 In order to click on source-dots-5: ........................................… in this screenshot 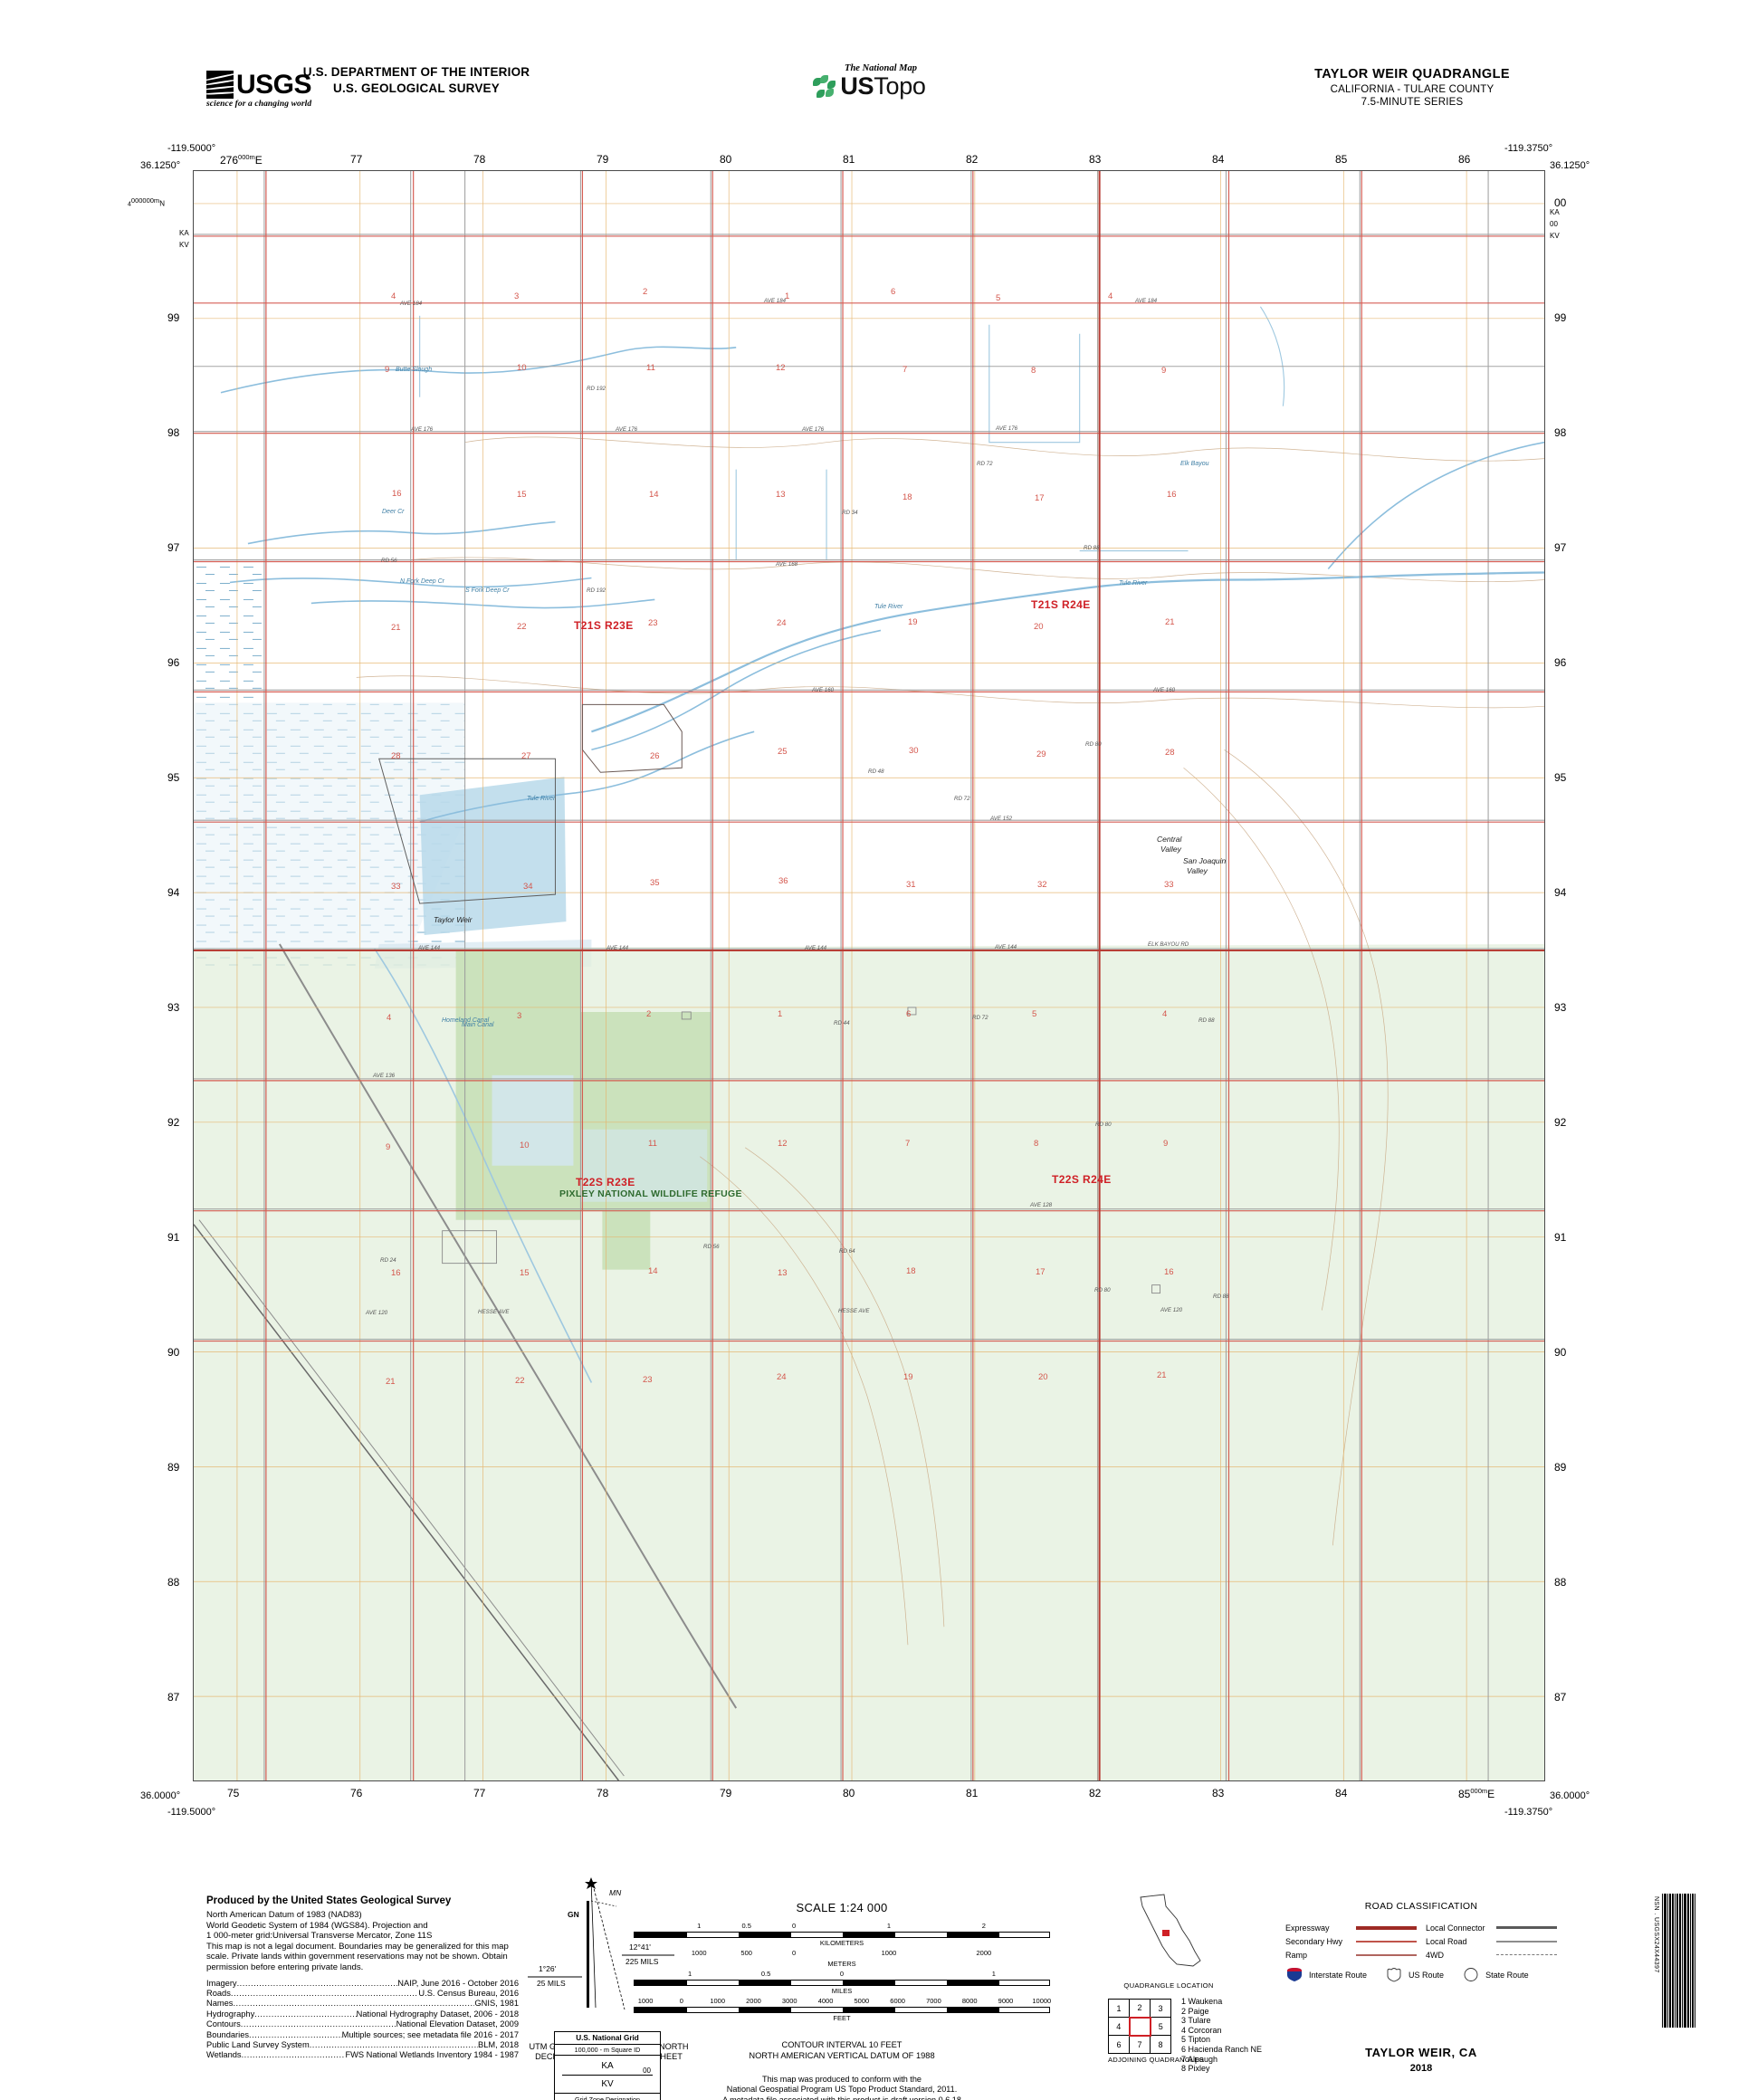, I will do `click(295, 2034)`.